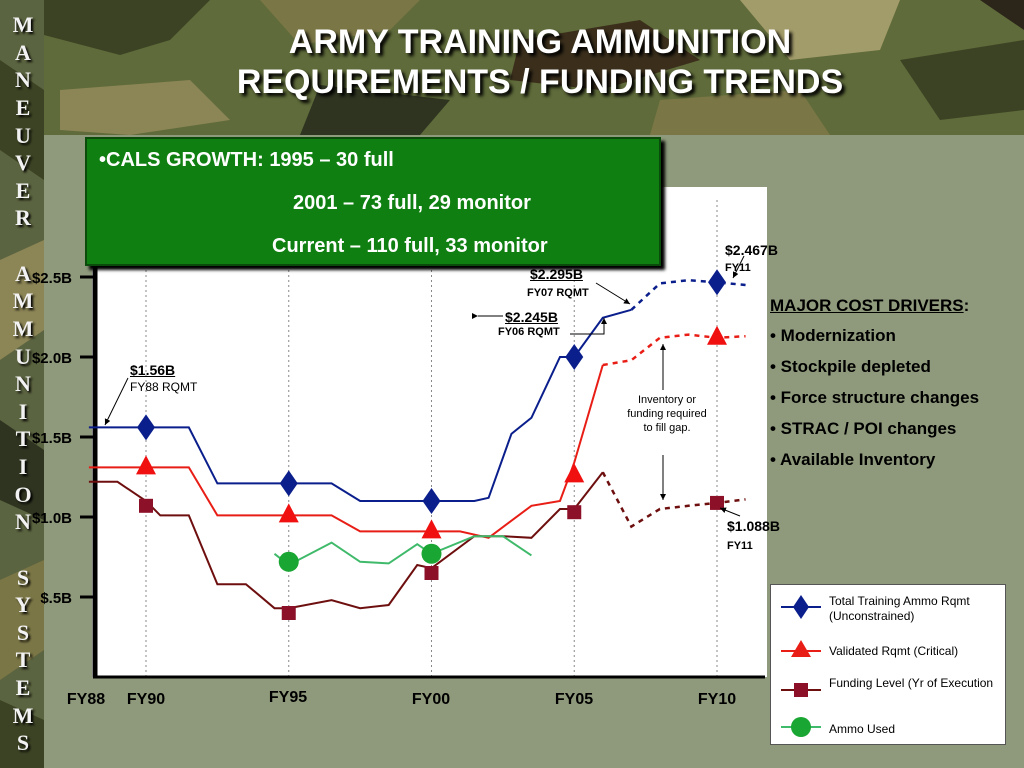  What do you see at coordinates (966, 305) in the screenshot?
I see `cost-drivers-colon: :` at bounding box center [966, 305].